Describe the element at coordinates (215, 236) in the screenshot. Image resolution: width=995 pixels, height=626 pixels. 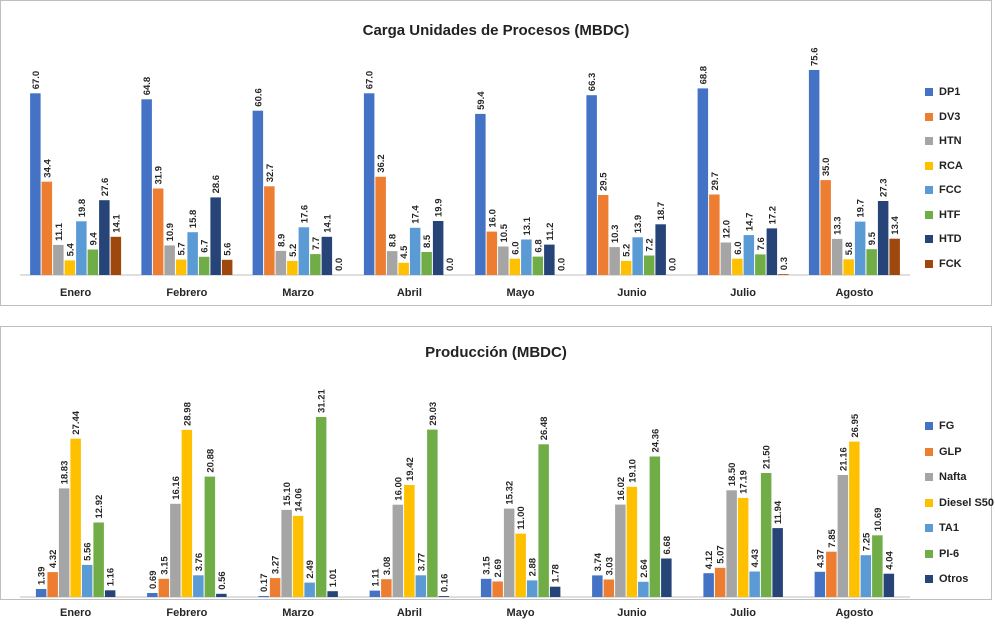
I see `carga-bar-htd-febrero` at that location.